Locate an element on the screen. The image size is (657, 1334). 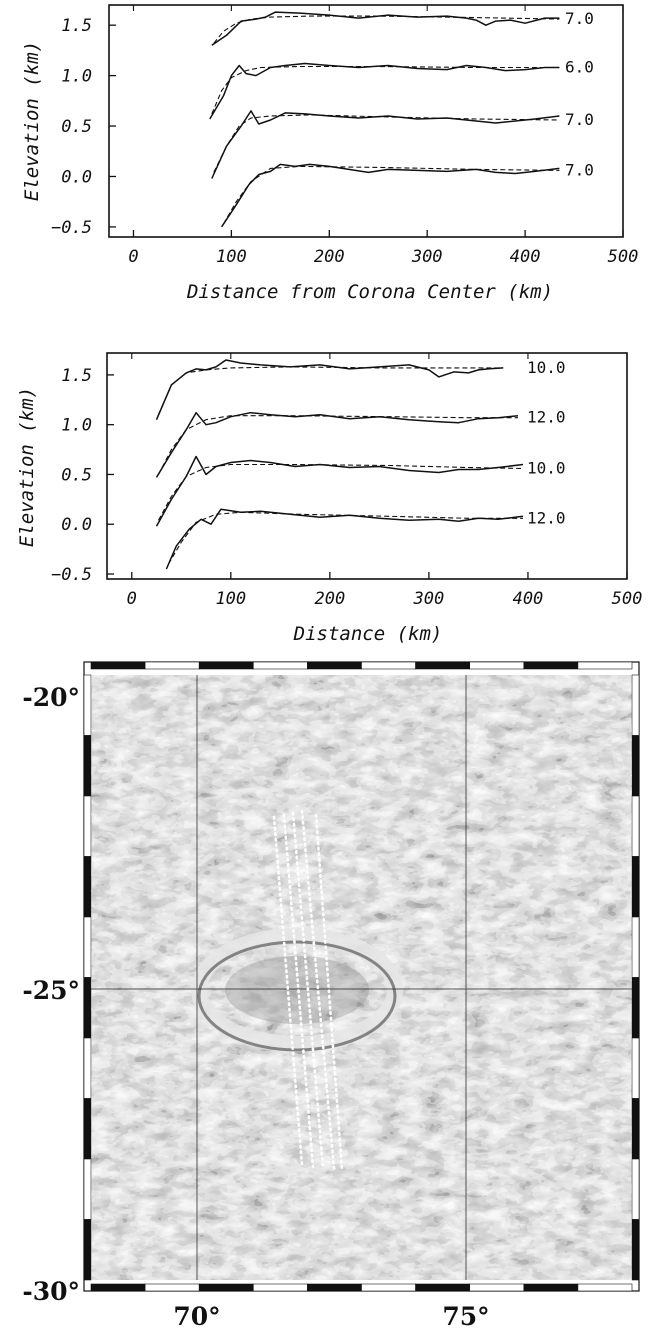
plot-frame is located at coordinates (367, 466).